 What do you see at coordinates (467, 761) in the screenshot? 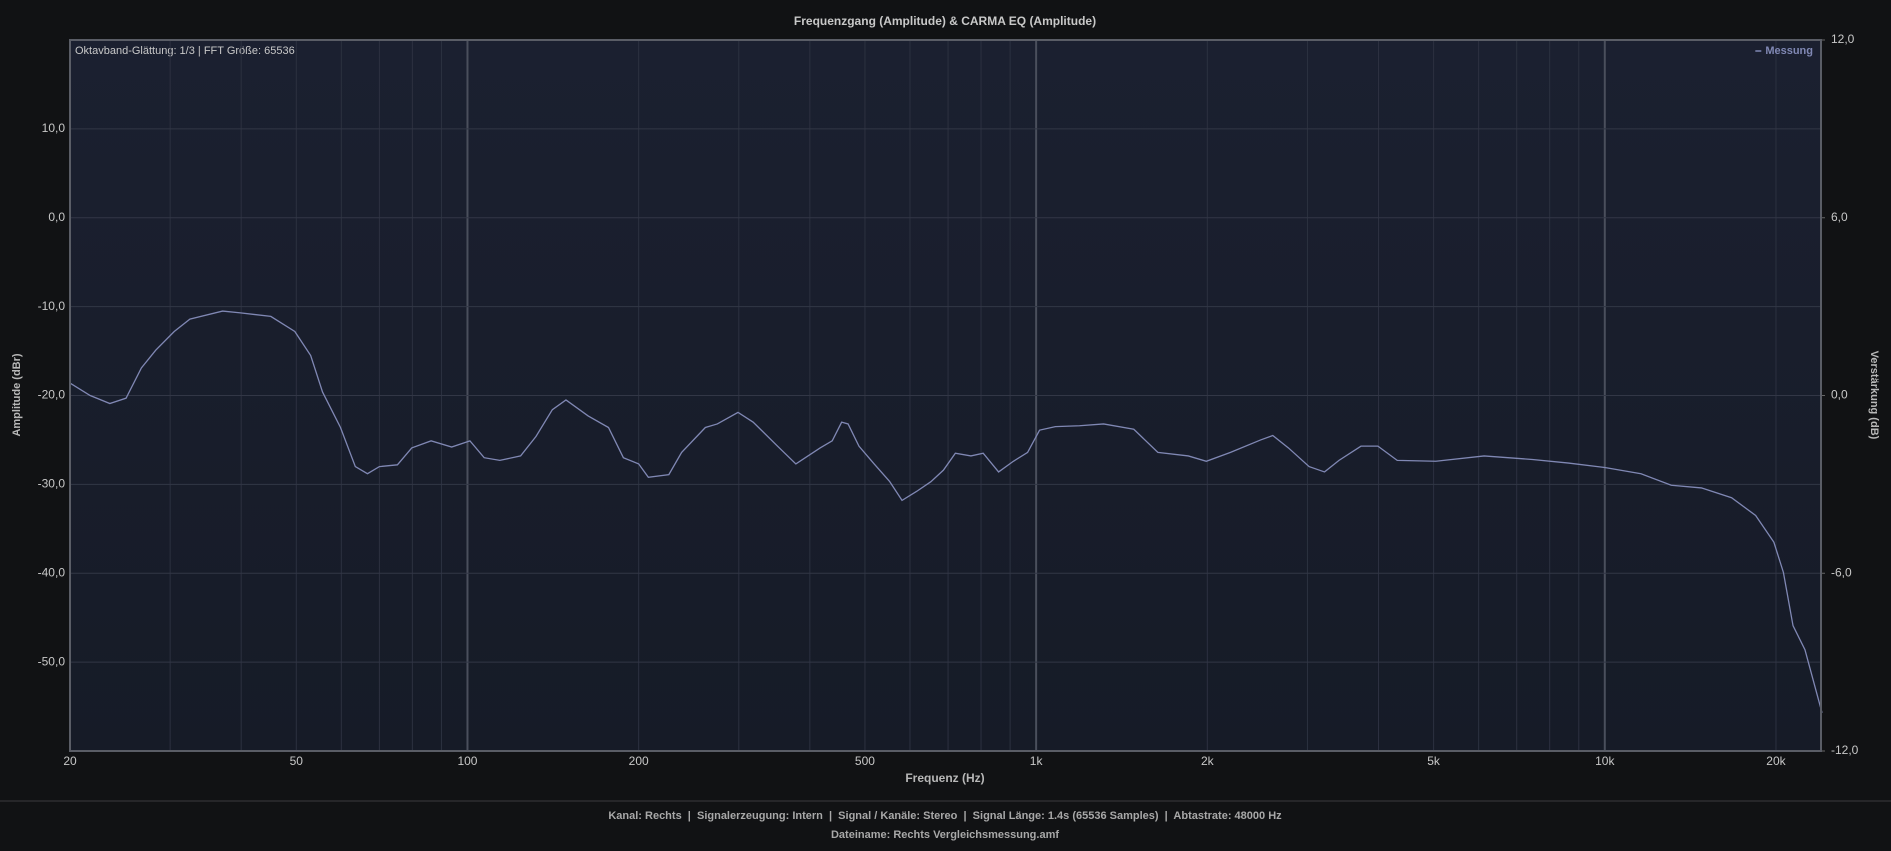
I see `x-tick-label: 100` at bounding box center [467, 761].